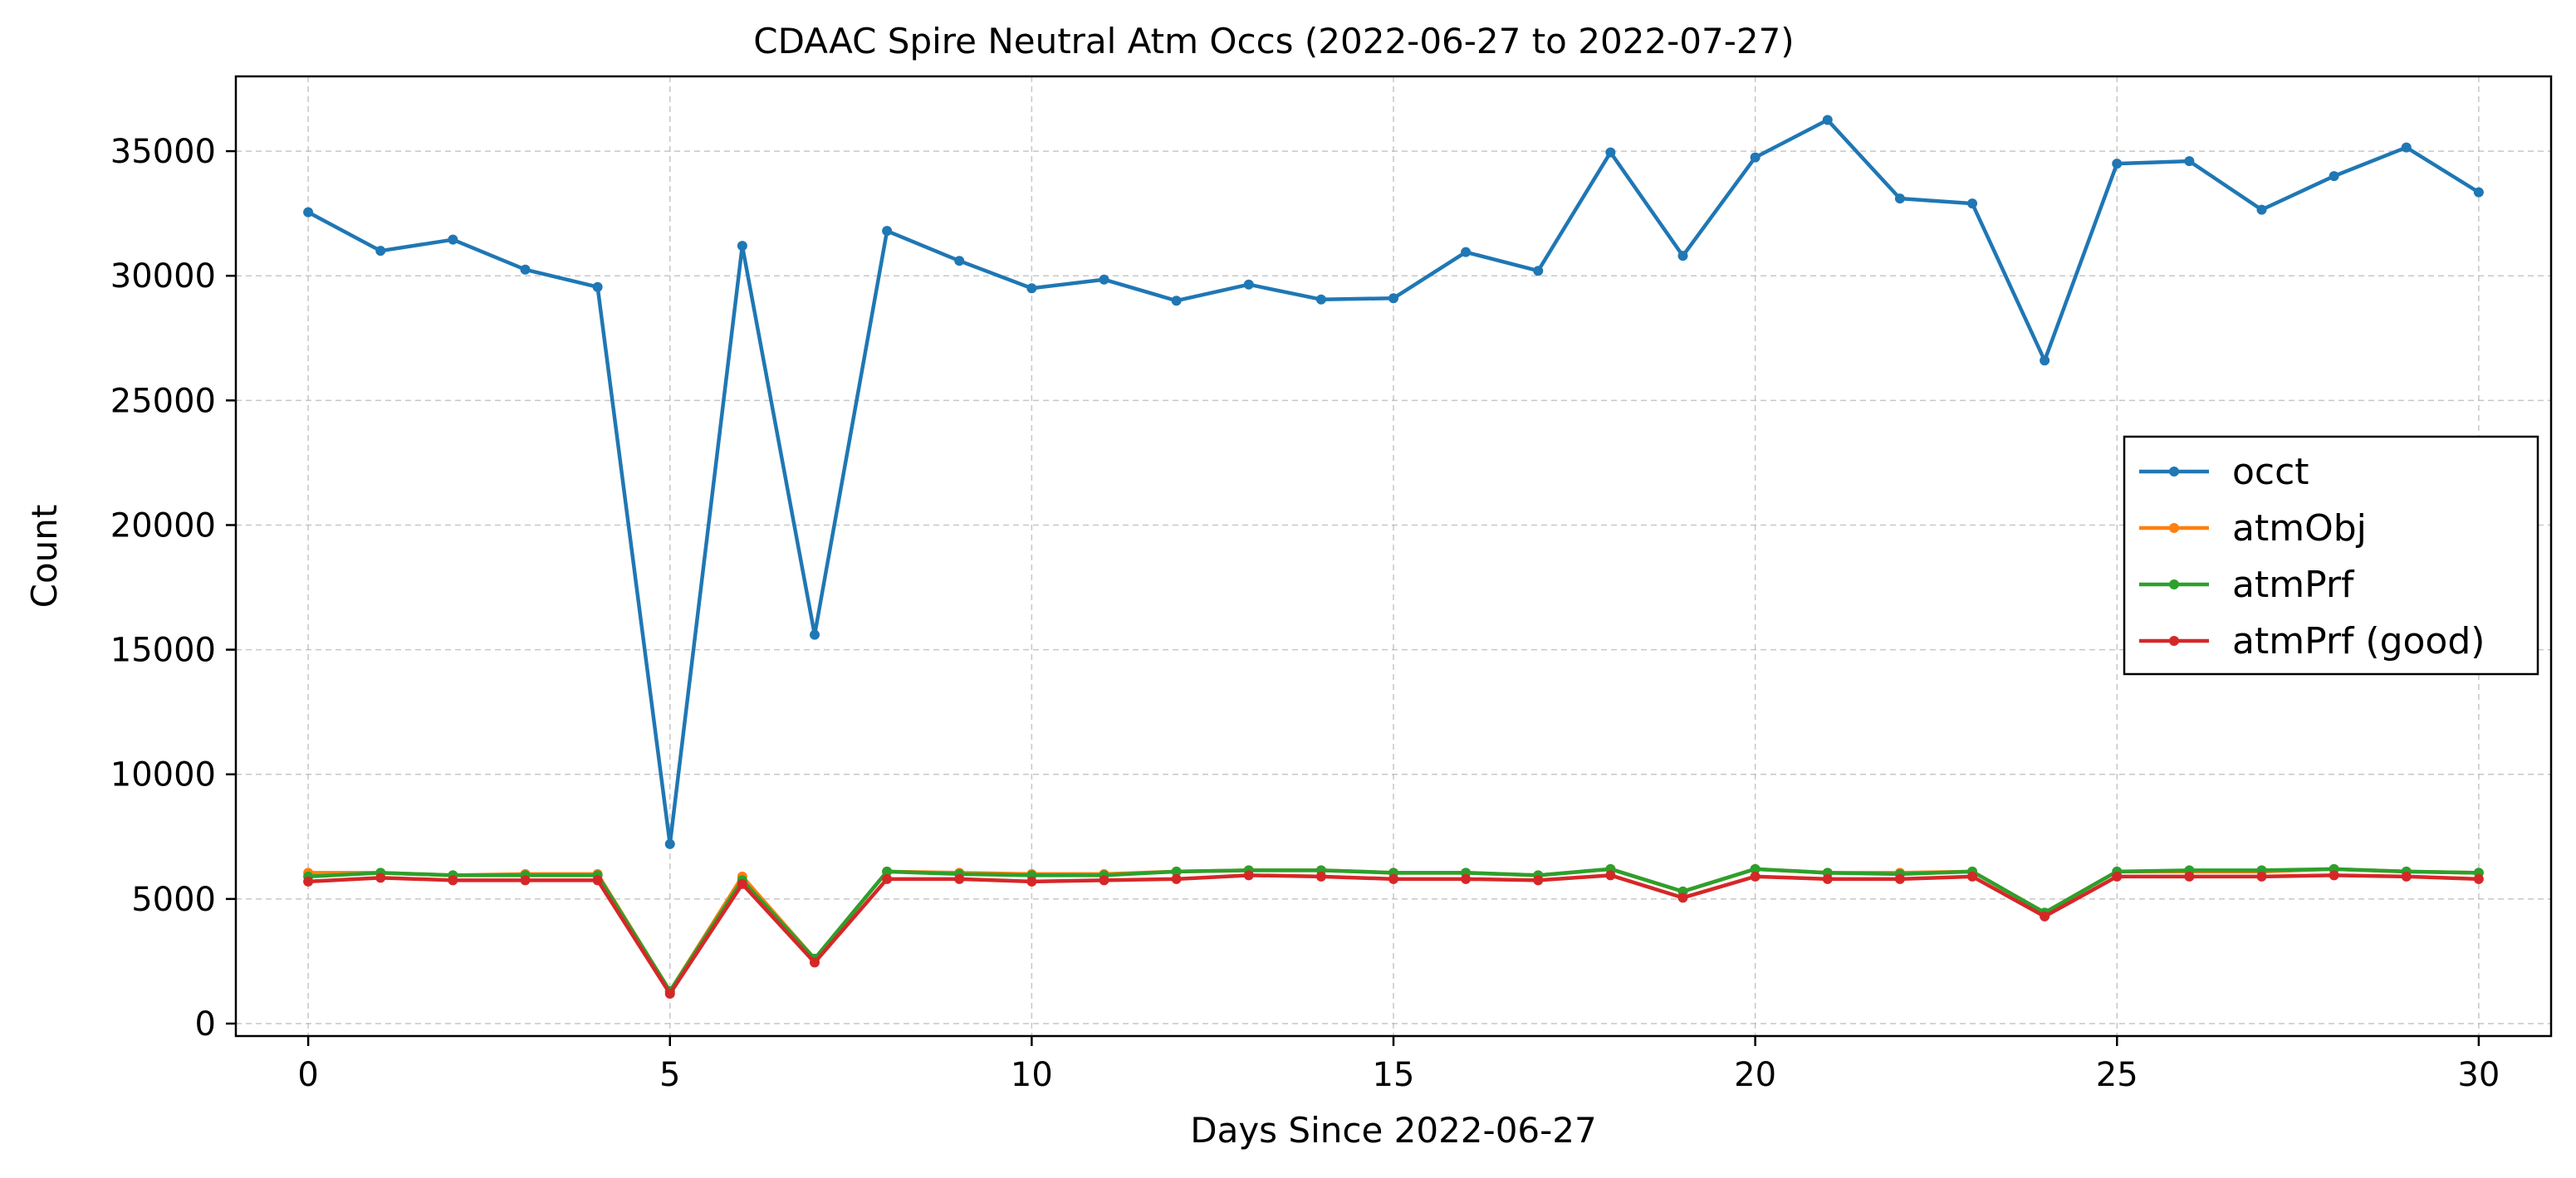 This screenshot has height=1178, width=2576. What do you see at coordinates (45, 557) in the screenshot?
I see `y-axis-label: Count` at bounding box center [45, 557].